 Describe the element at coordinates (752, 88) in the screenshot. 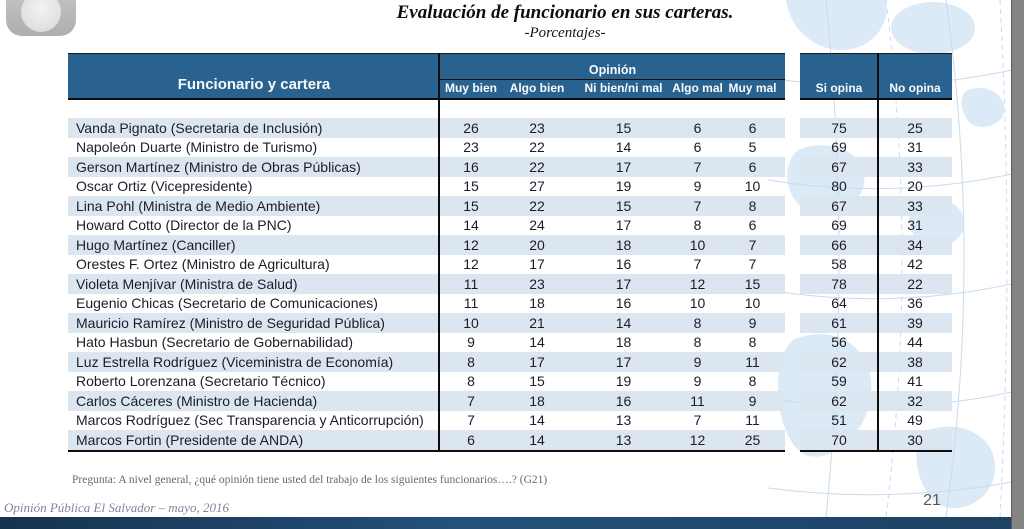

I see `column-header-muy-mal: Muy mal` at that location.